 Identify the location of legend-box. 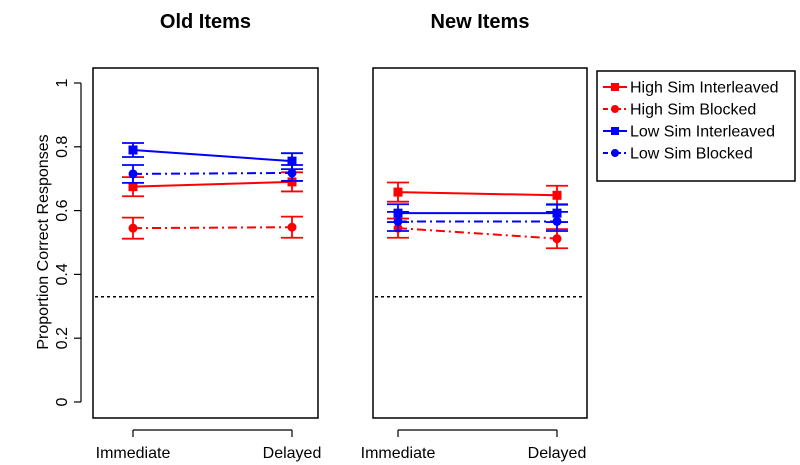
(696, 126).